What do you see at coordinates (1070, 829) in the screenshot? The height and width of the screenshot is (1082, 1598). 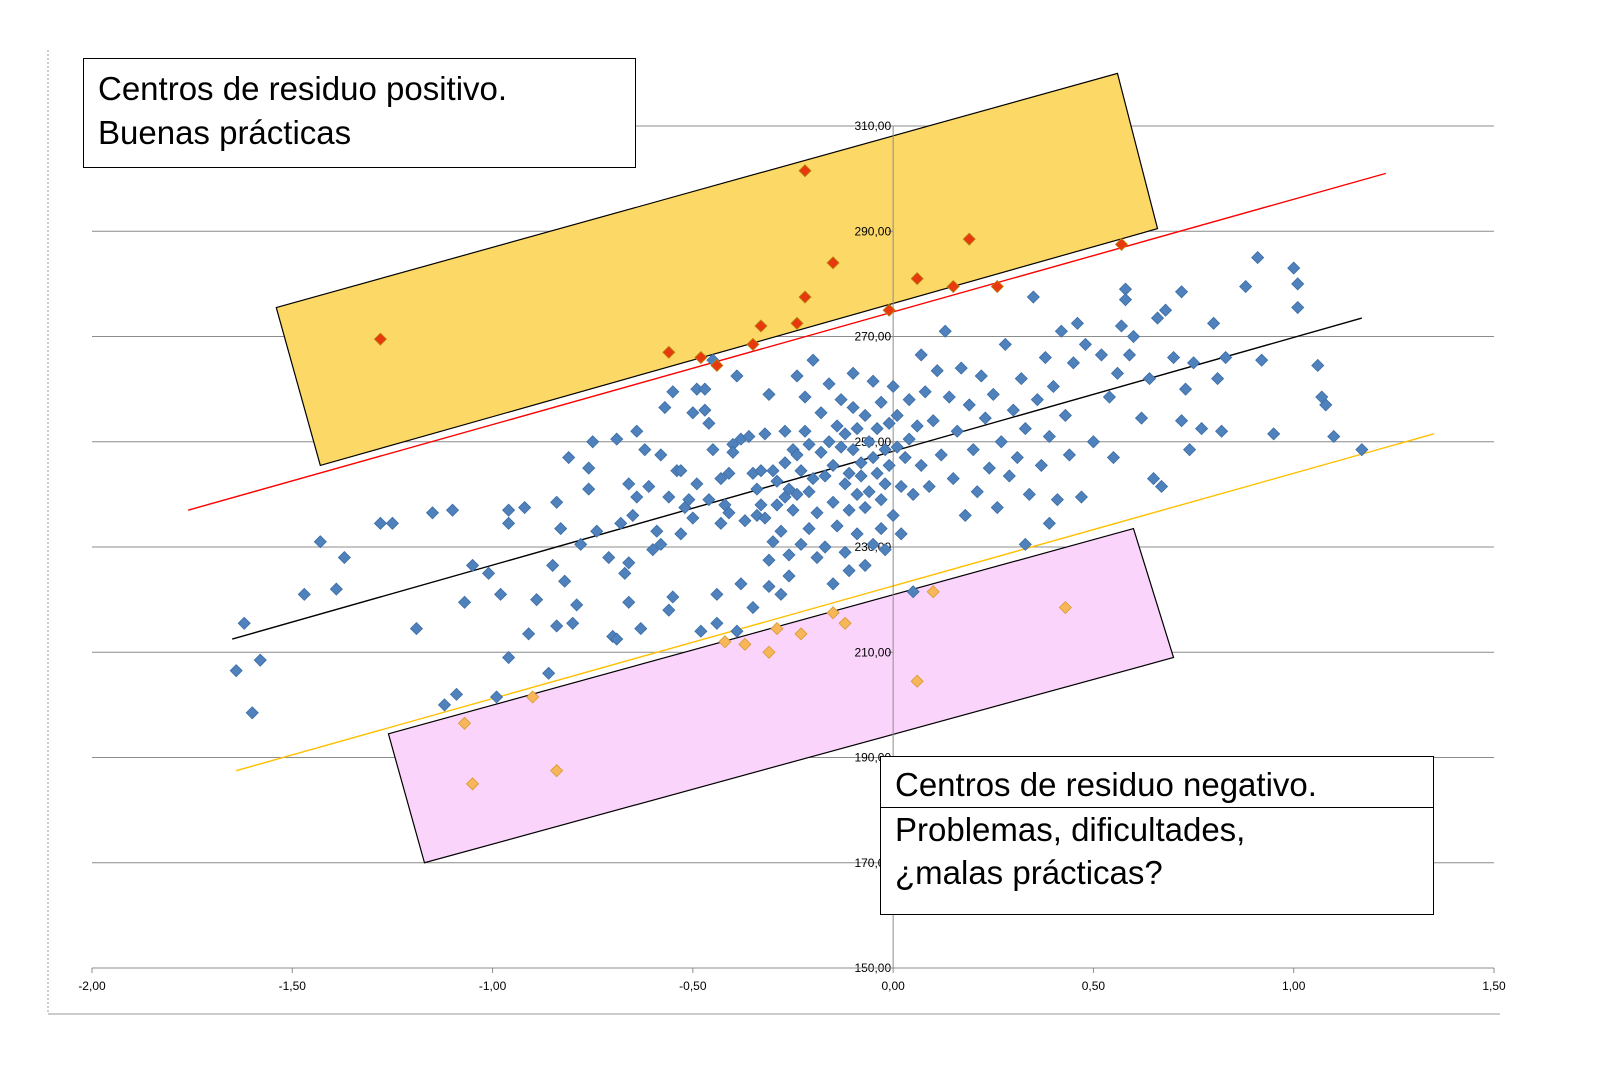 I see `negative-annotation-line-2: Problemas, dificultades,` at bounding box center [1070, 829].